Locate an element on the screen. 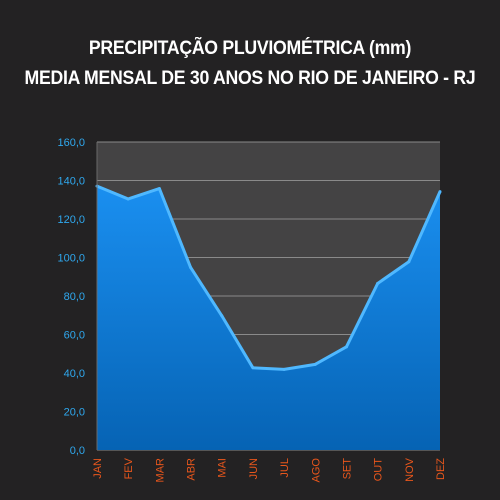 The height and width of the screenshot is (500, 500). x-tick-label: JAN is located at coordinates (98, 468).